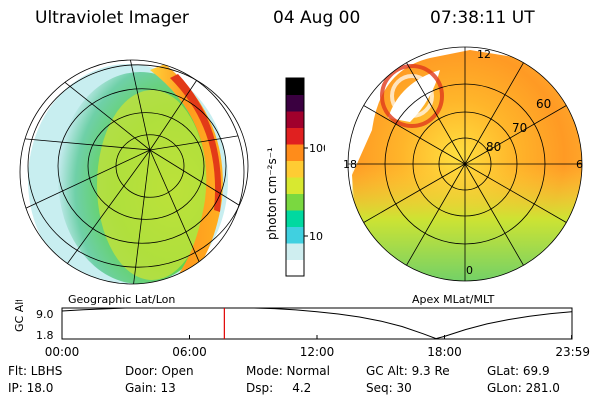 The width and height of the screenshot is (600, 400). I want to click on timeline-xtick-label: 18:00, so click(444, 352).